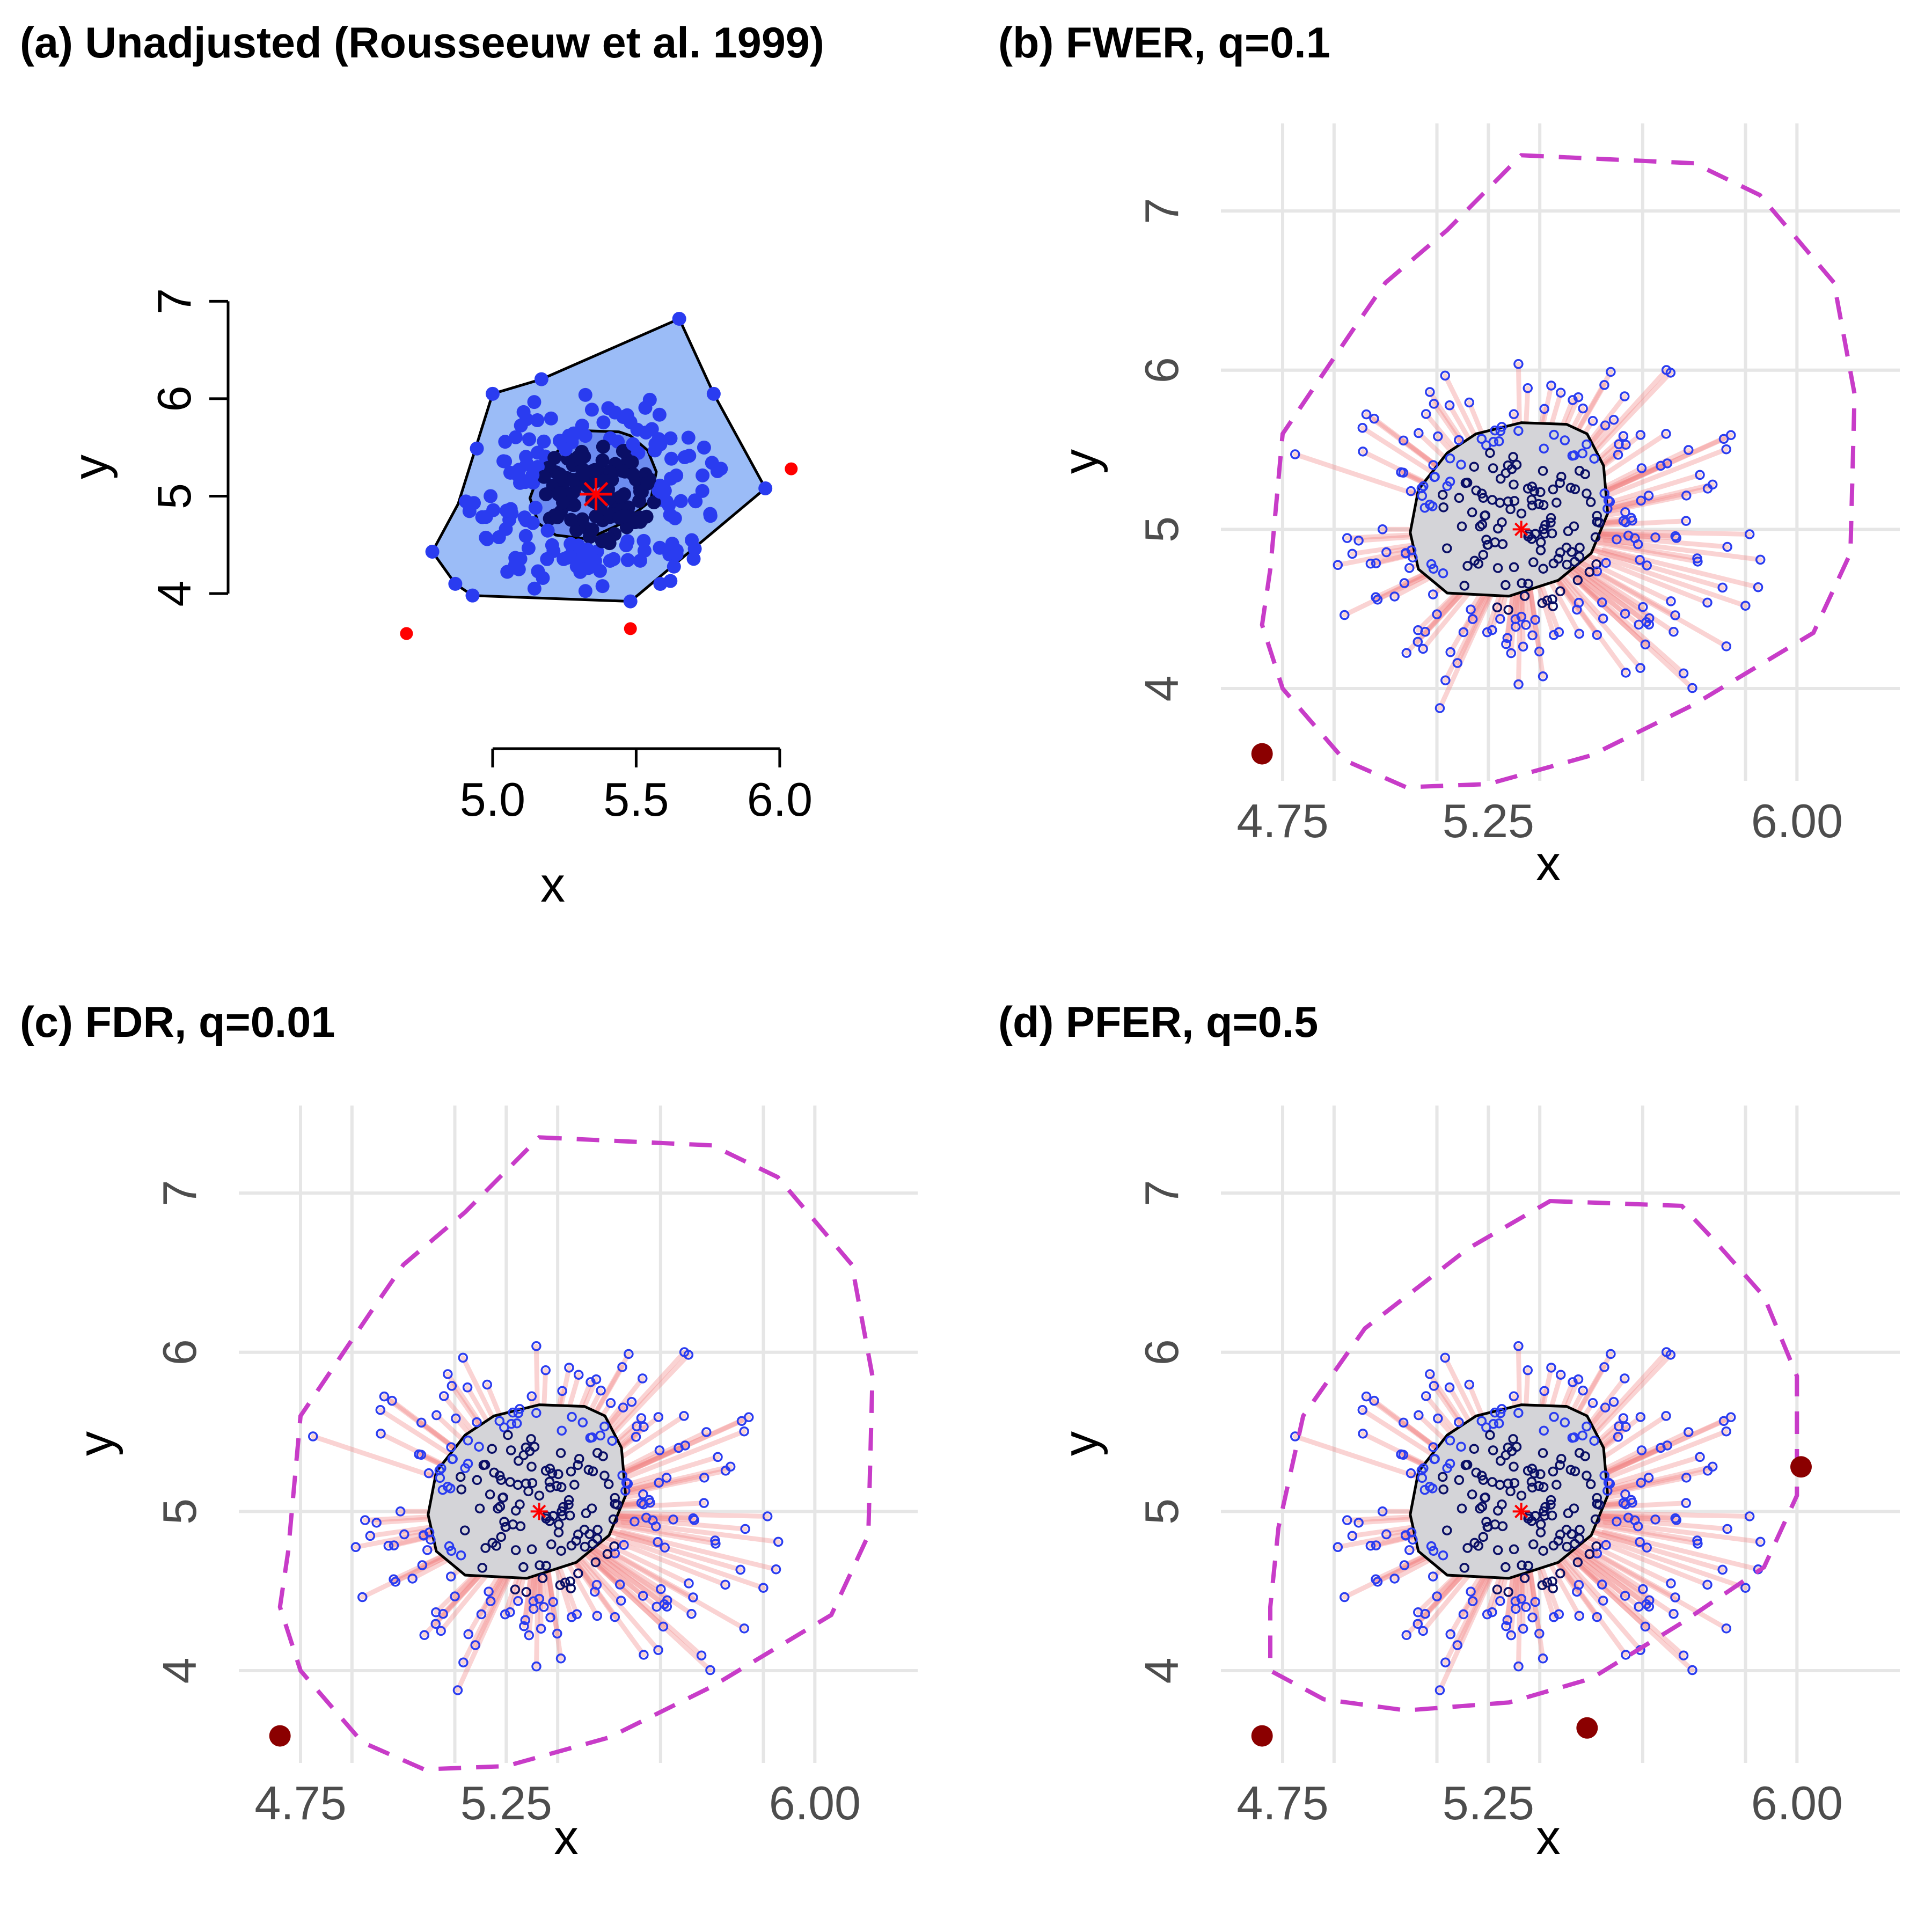 The height and width of the screenshot is (1932, 1932). I want to click on x-tick-label: 4.75, so click(1282, 1802).